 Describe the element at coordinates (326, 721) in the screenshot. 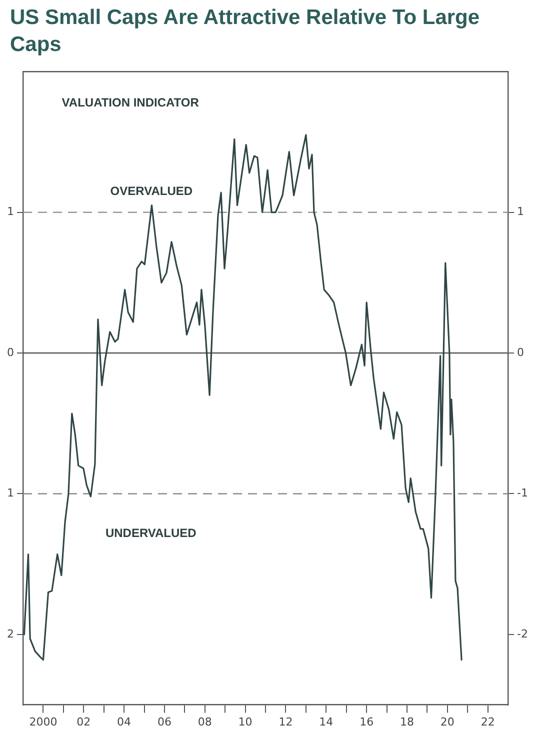

I see `x-tick-label: 14` at that location.